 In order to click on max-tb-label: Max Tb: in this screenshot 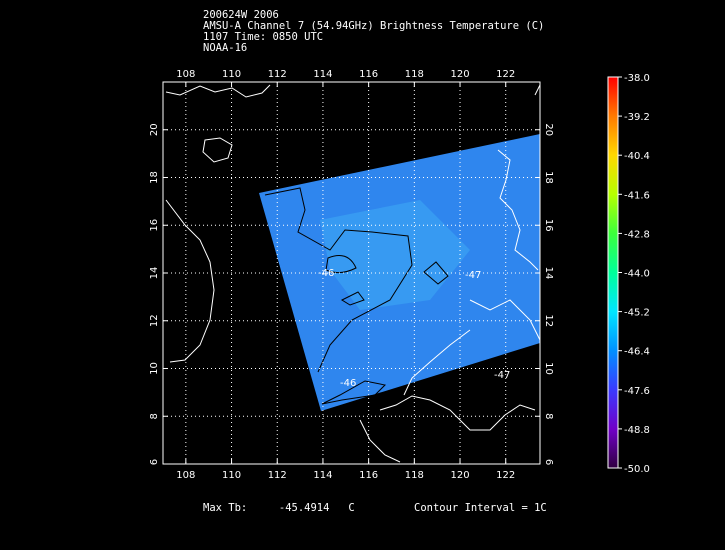, I will do `click(225, 508)`.